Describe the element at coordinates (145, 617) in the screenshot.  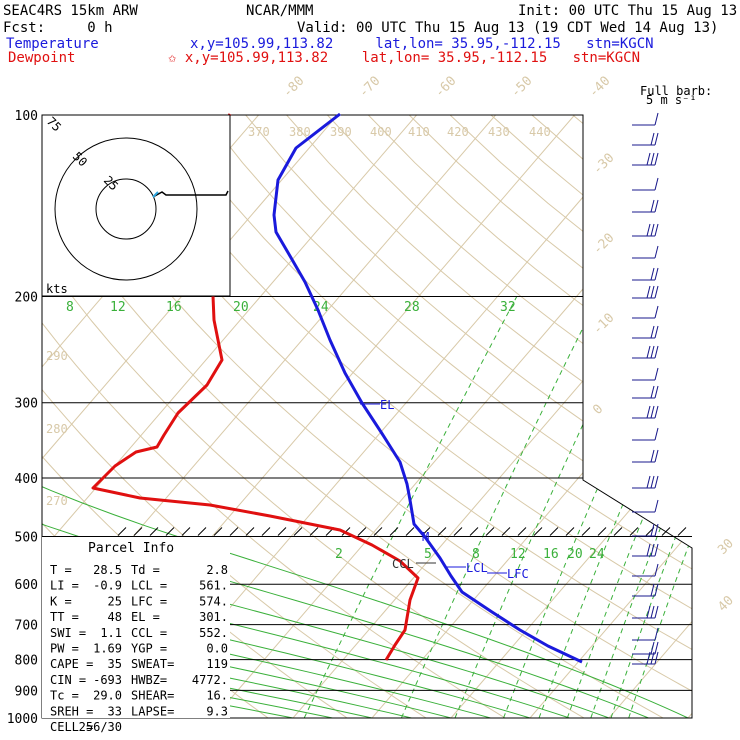
I see `parcel-label: EL =` at that location.